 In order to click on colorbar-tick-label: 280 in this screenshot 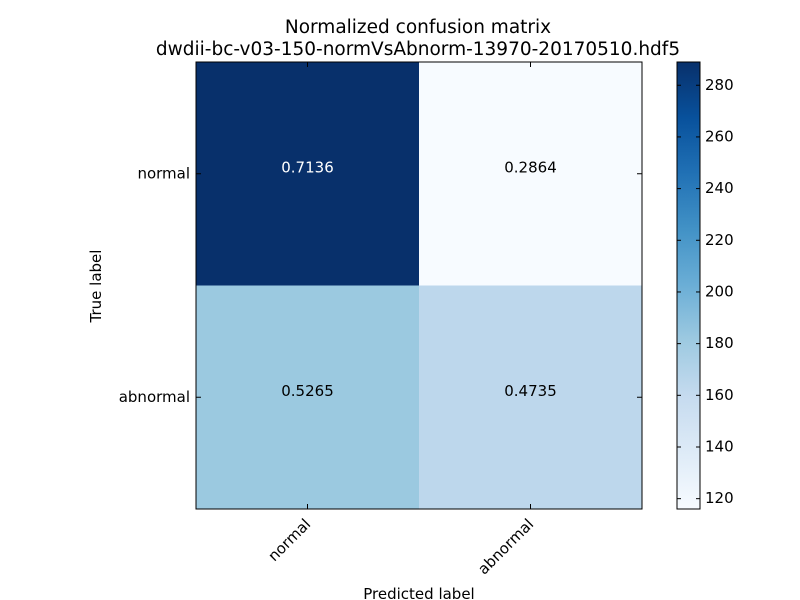, I will do `click(719, 85)`.